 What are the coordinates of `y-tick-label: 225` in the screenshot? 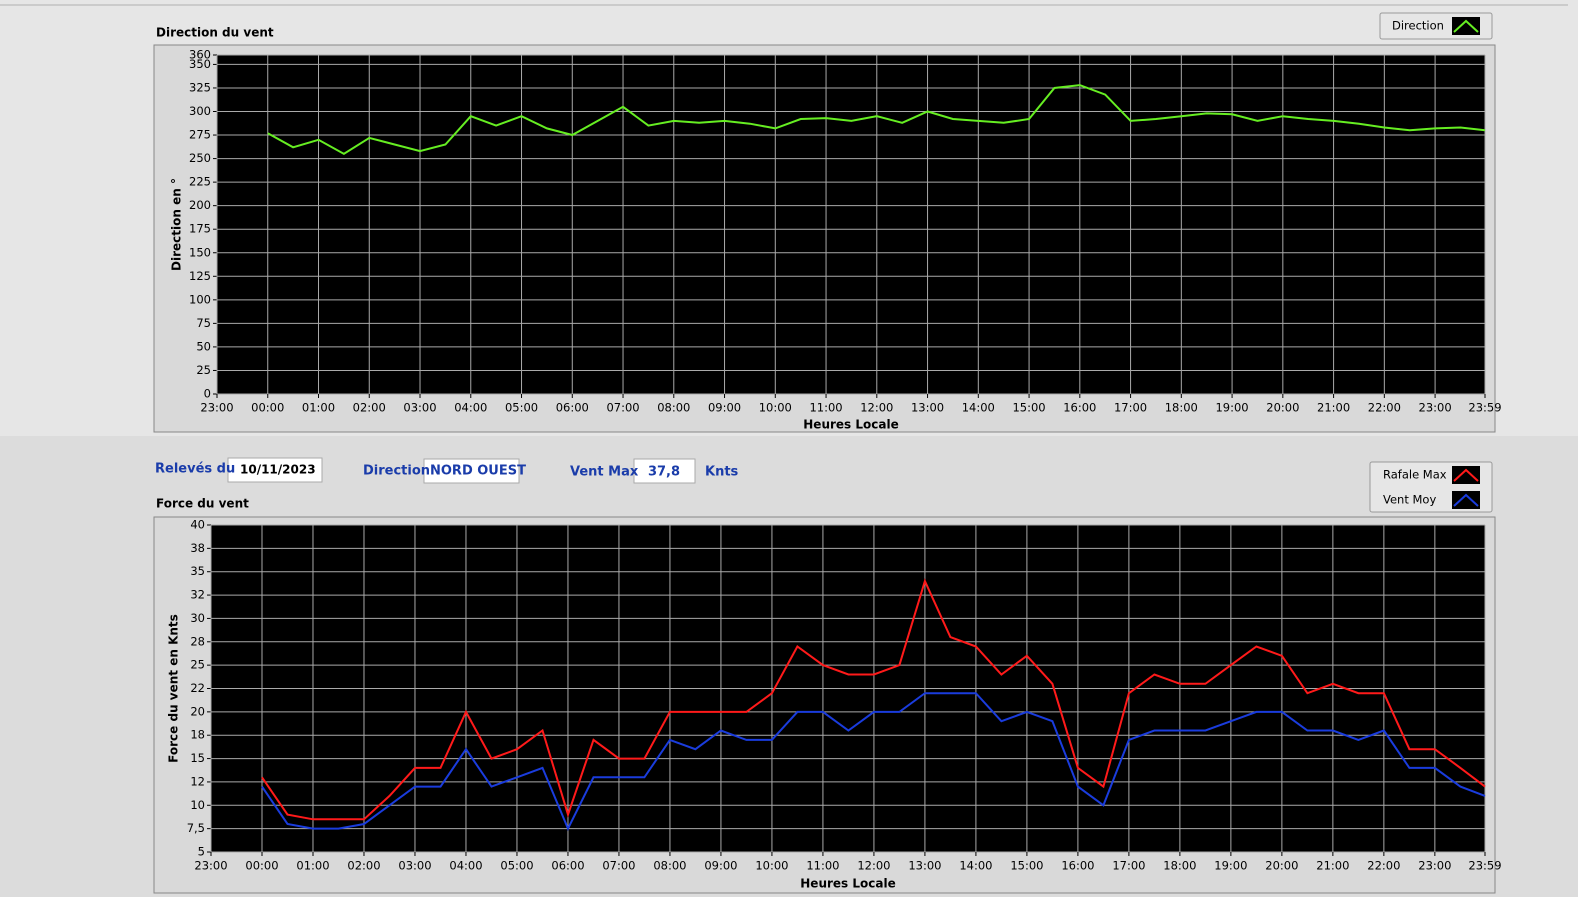 It's located at (200, 182).